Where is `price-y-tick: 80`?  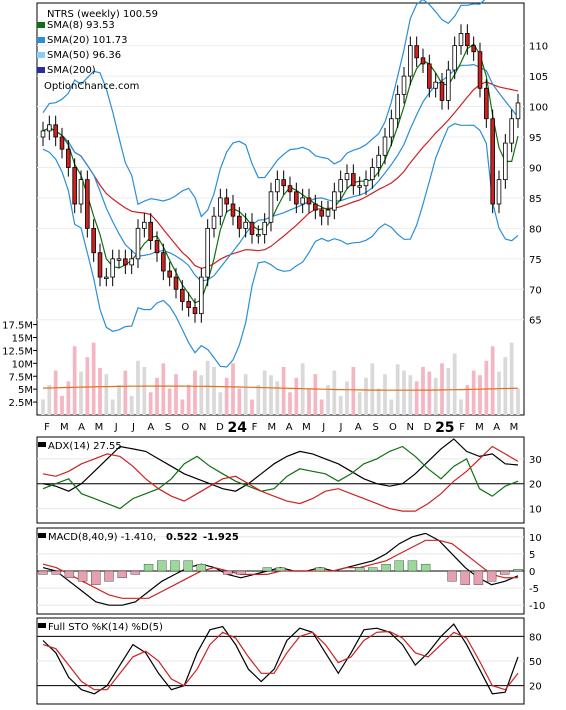
price-y-tick: 80 is located at coordinates (535, 229).